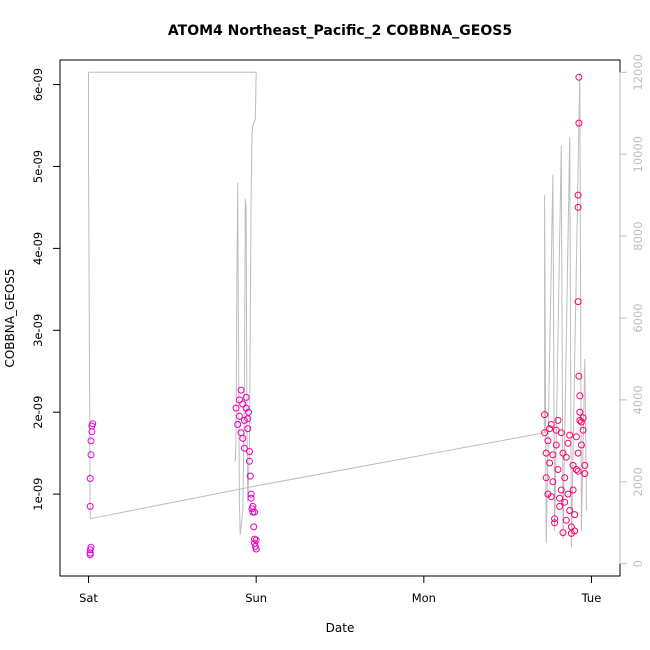  Describe the element at coordinates (638, 154) in the screenshot. I see `y2-tick-label: 10000` at that location.